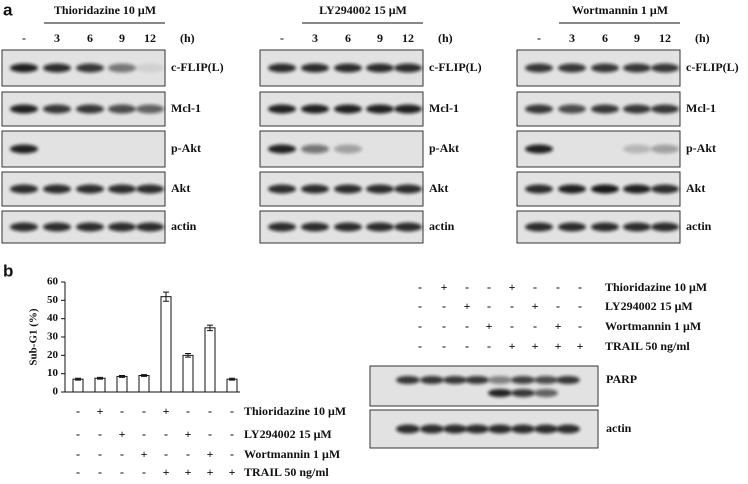 This screenshot has width=748, height=484. Describe the element at coordinates (53, 300) in the screenshot. I see `y-tick-label: 50` at that location.